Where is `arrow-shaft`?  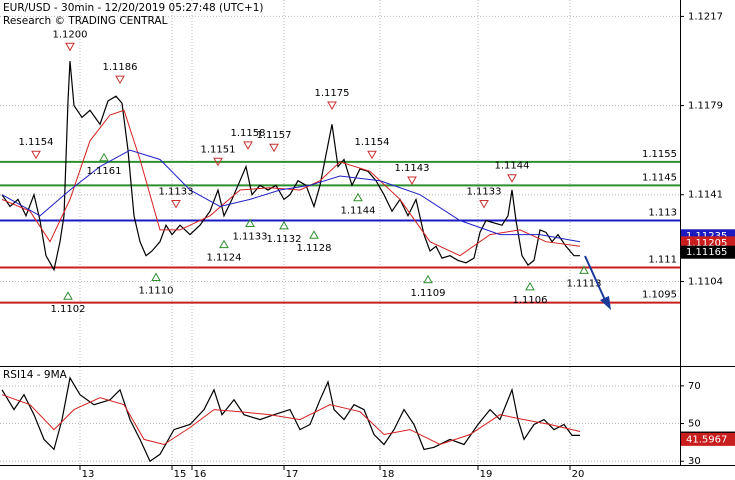
arrow-shaft is located at coordinates (595, 278).